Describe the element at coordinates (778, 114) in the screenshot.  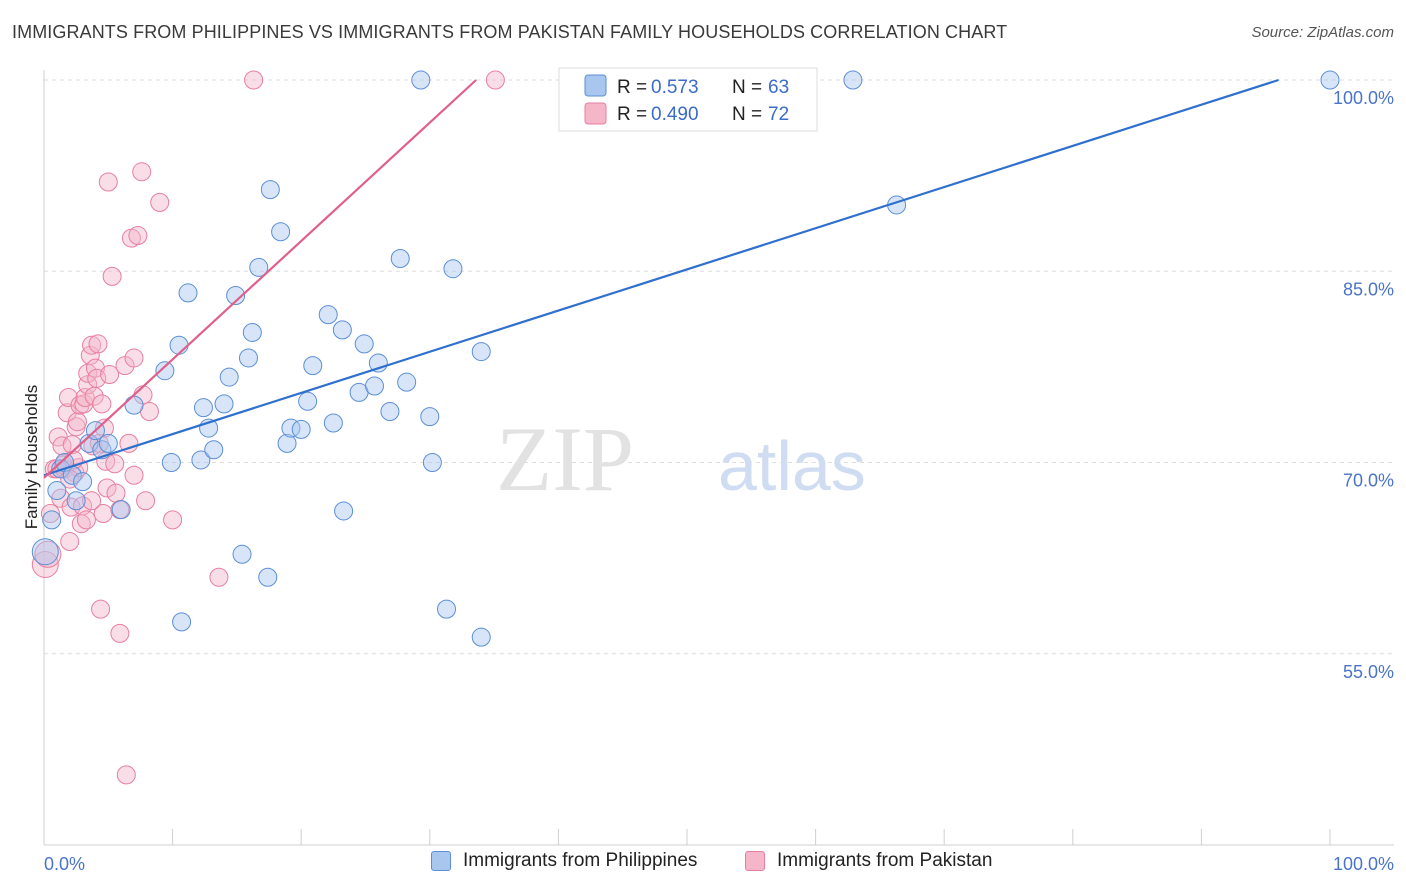
I see `legend-n-value-pink: 72` at that location.